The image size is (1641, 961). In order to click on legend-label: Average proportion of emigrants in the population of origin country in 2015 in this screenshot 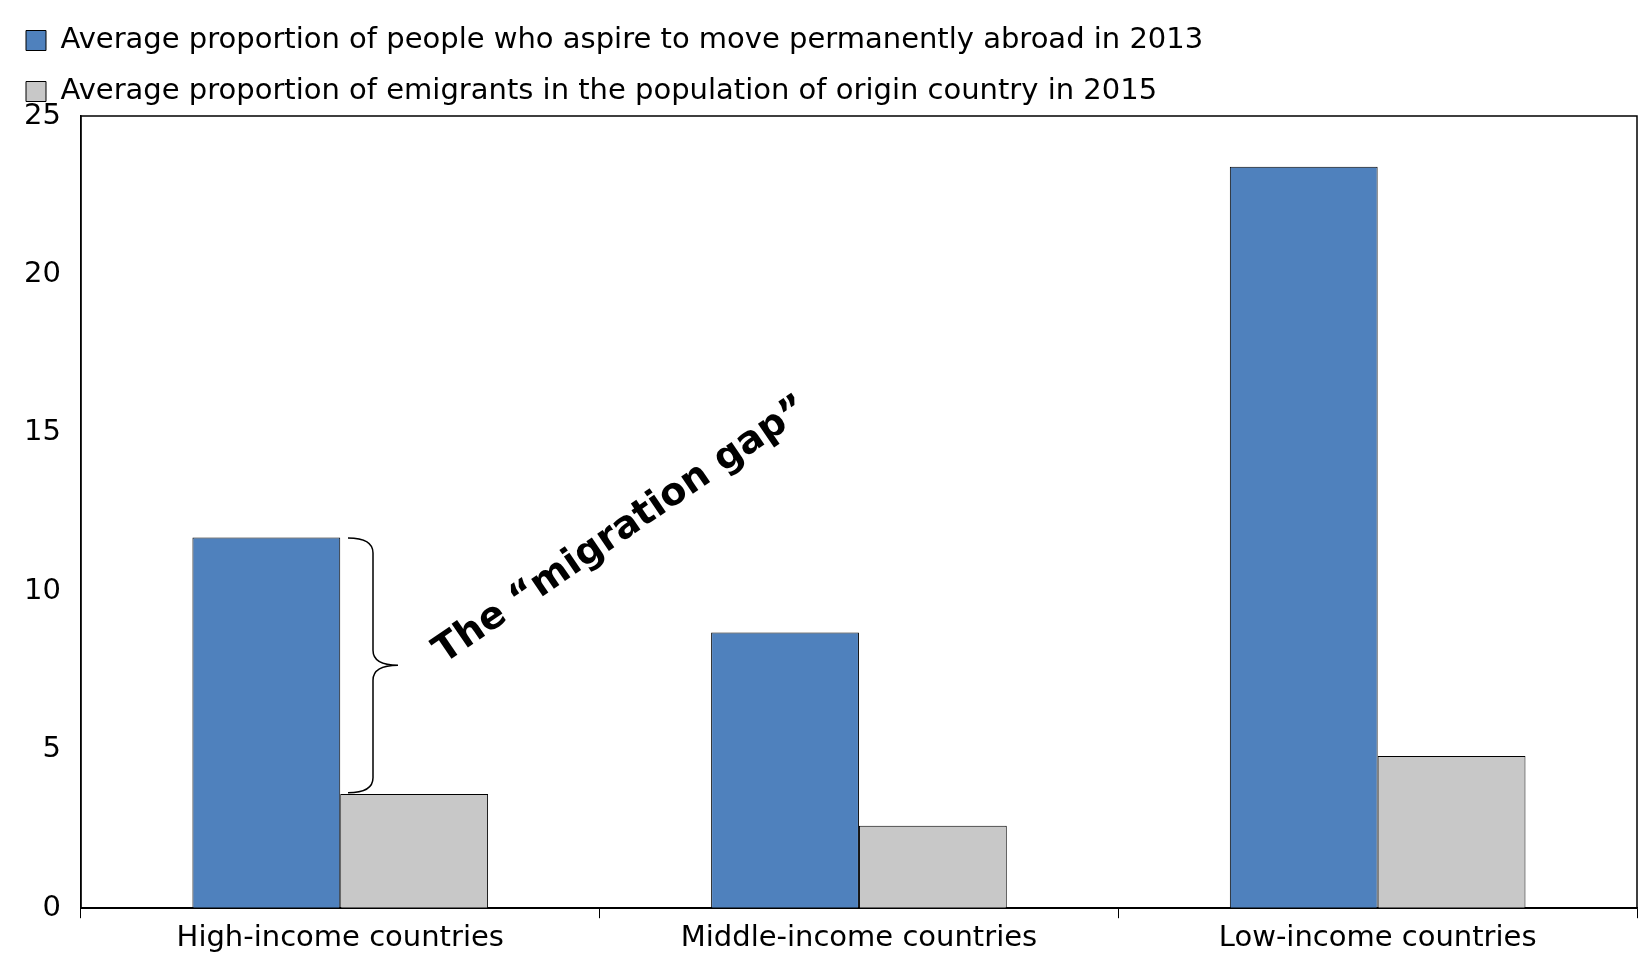, I will do `click(609, 89)`.